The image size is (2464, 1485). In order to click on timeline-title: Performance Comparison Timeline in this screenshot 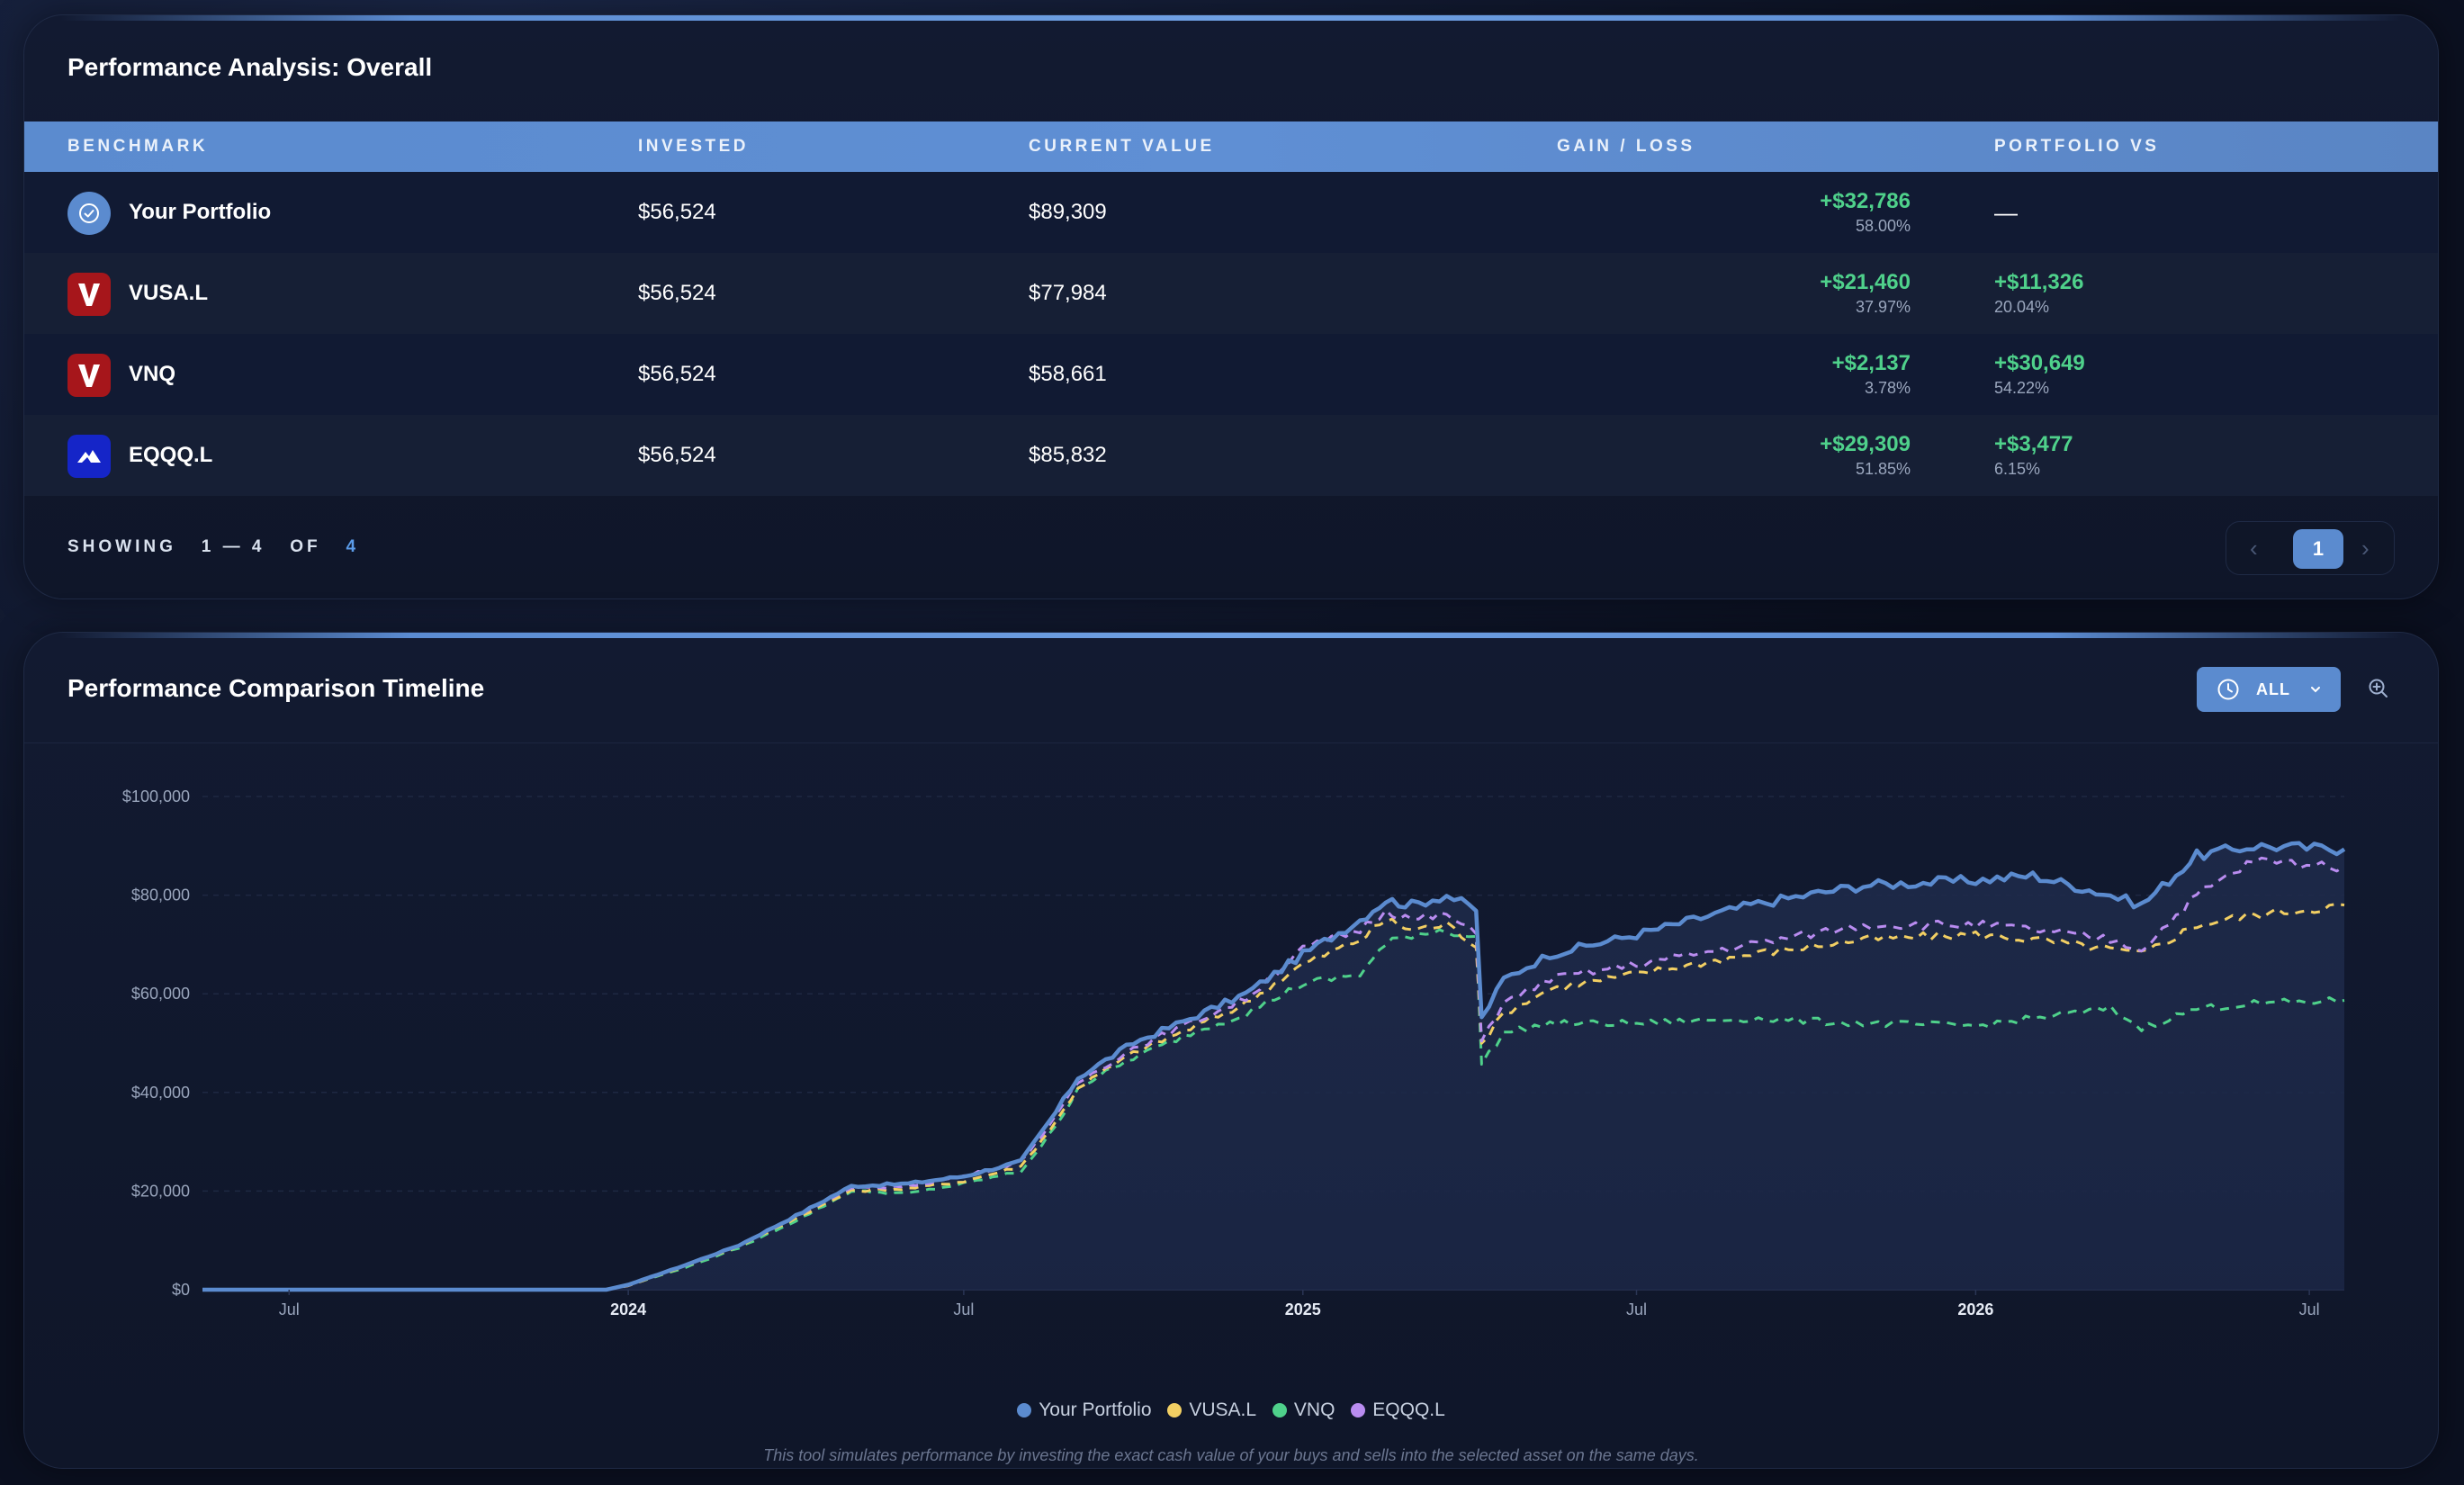, I will do `click(276, 688)`.